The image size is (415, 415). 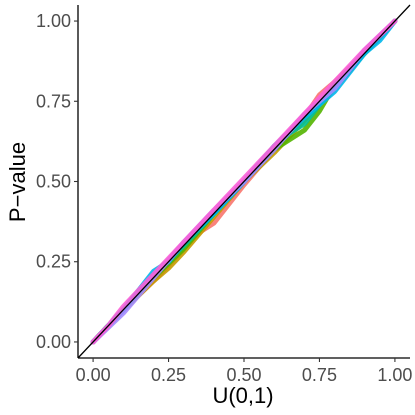 I want to click on x-tick-label: 0.00, so click(x=93, y=375).